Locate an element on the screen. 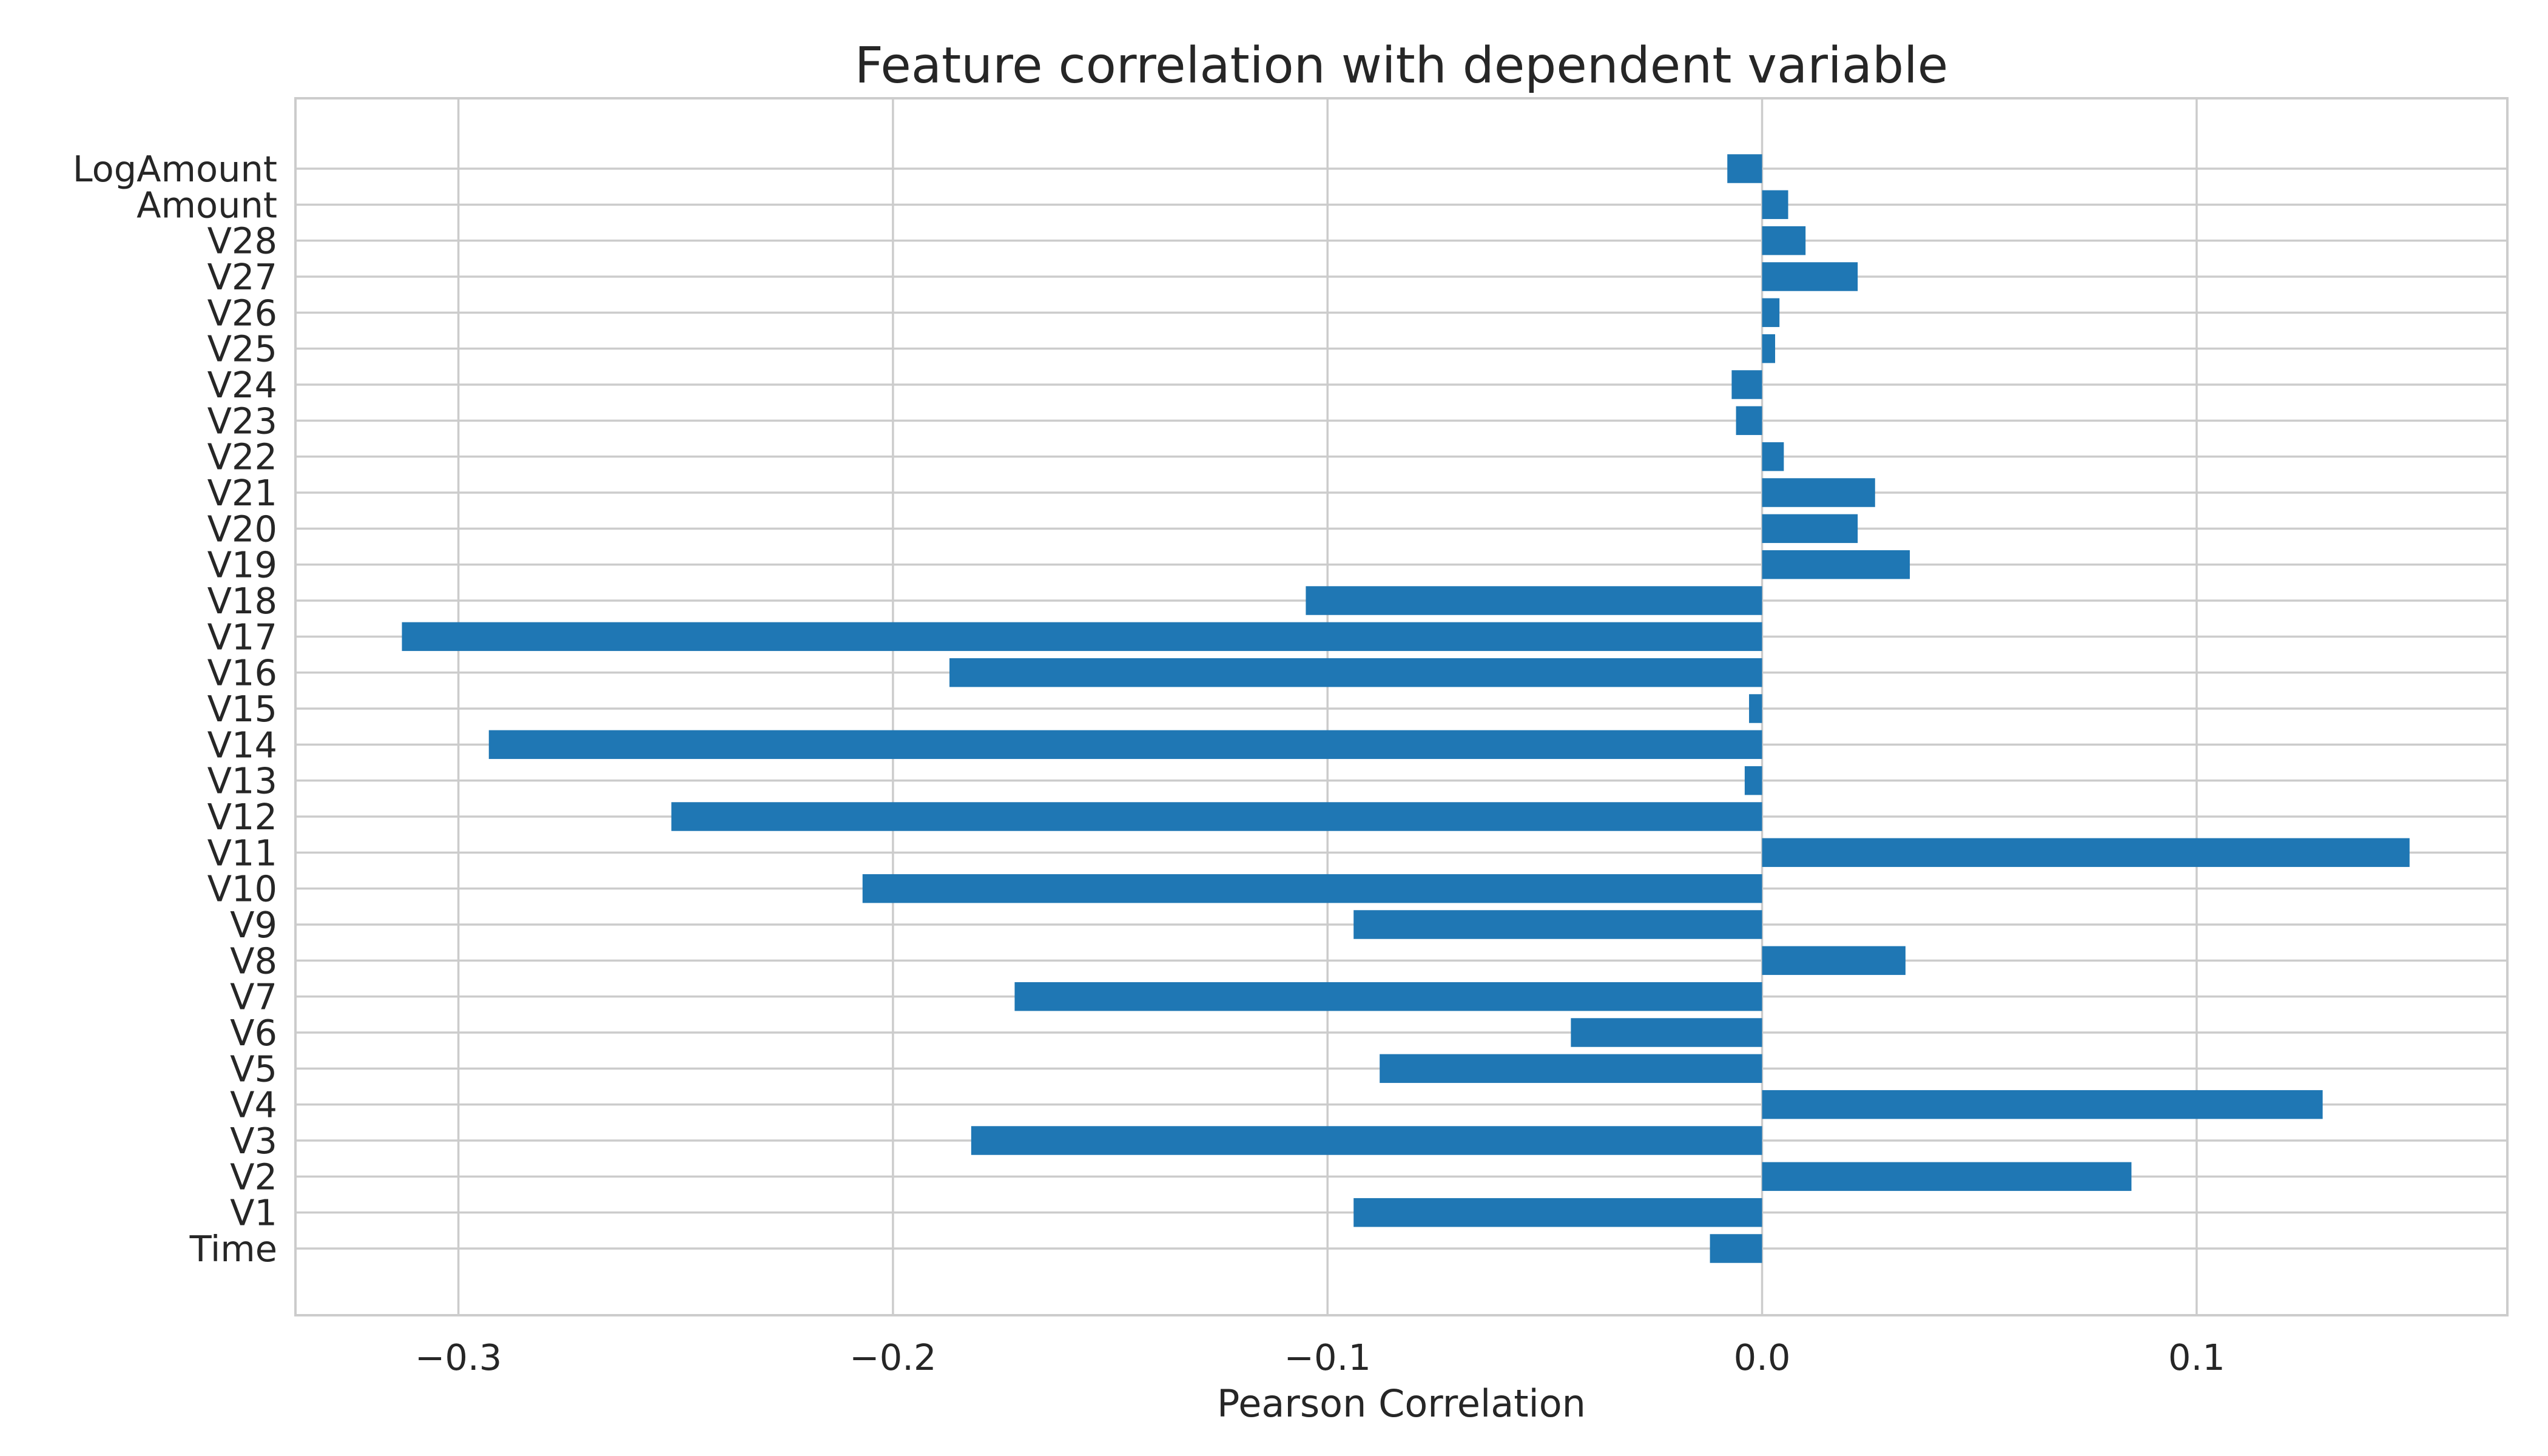  bar-v3 is located at coordinates (1366, 1140).